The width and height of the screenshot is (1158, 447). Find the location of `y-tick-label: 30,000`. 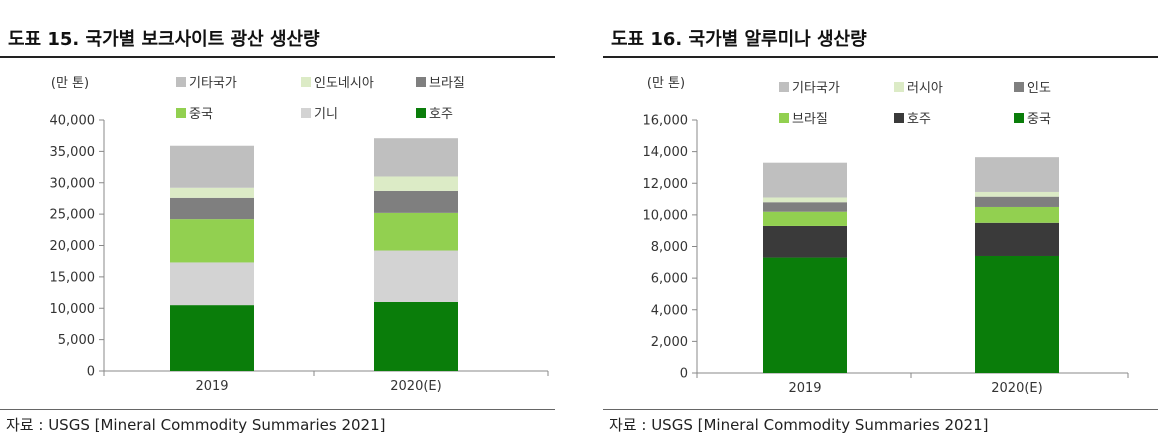

y-tick-label: 30,000 is located at coordinates (73, 183).